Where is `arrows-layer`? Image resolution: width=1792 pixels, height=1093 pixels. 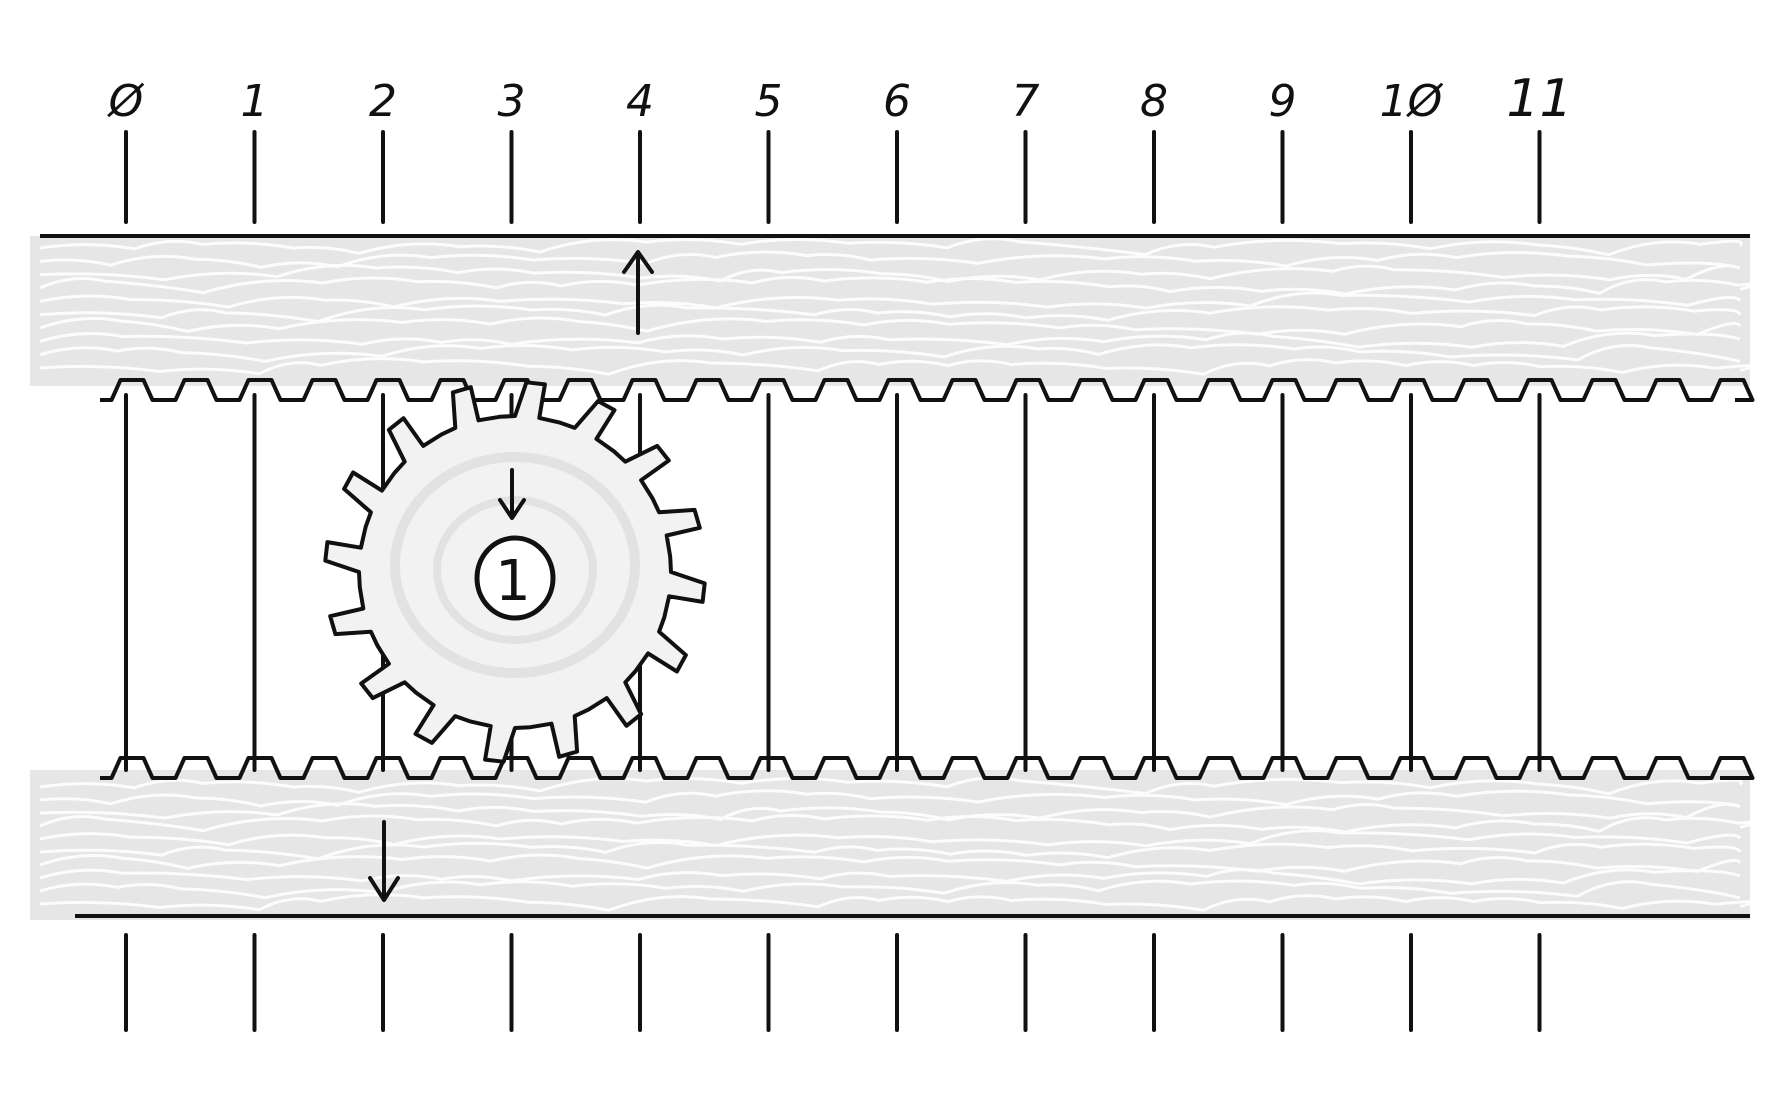 arrows-layer is located at coordinates (511, 576).